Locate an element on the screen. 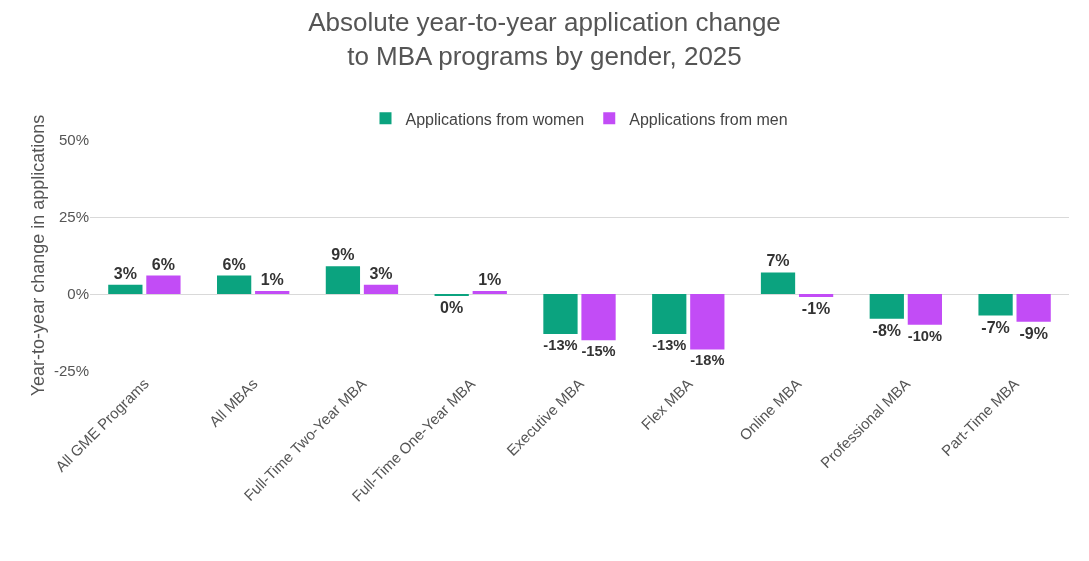  data-label: -8% is located at coordinates (887, 330).